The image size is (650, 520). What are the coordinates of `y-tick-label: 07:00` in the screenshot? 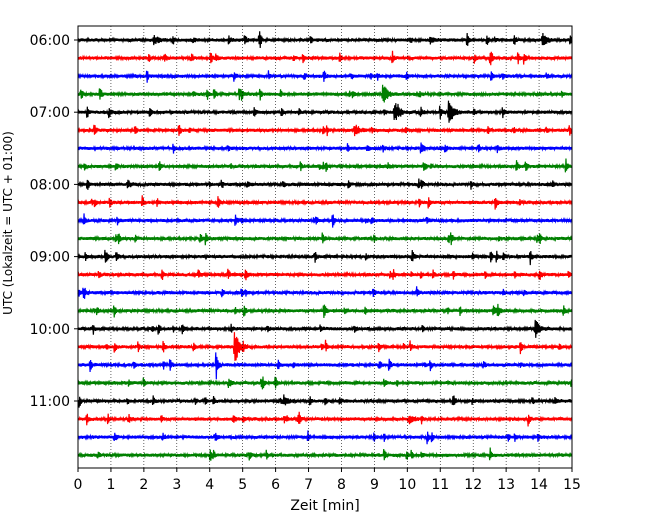 It's located at (50, 113).